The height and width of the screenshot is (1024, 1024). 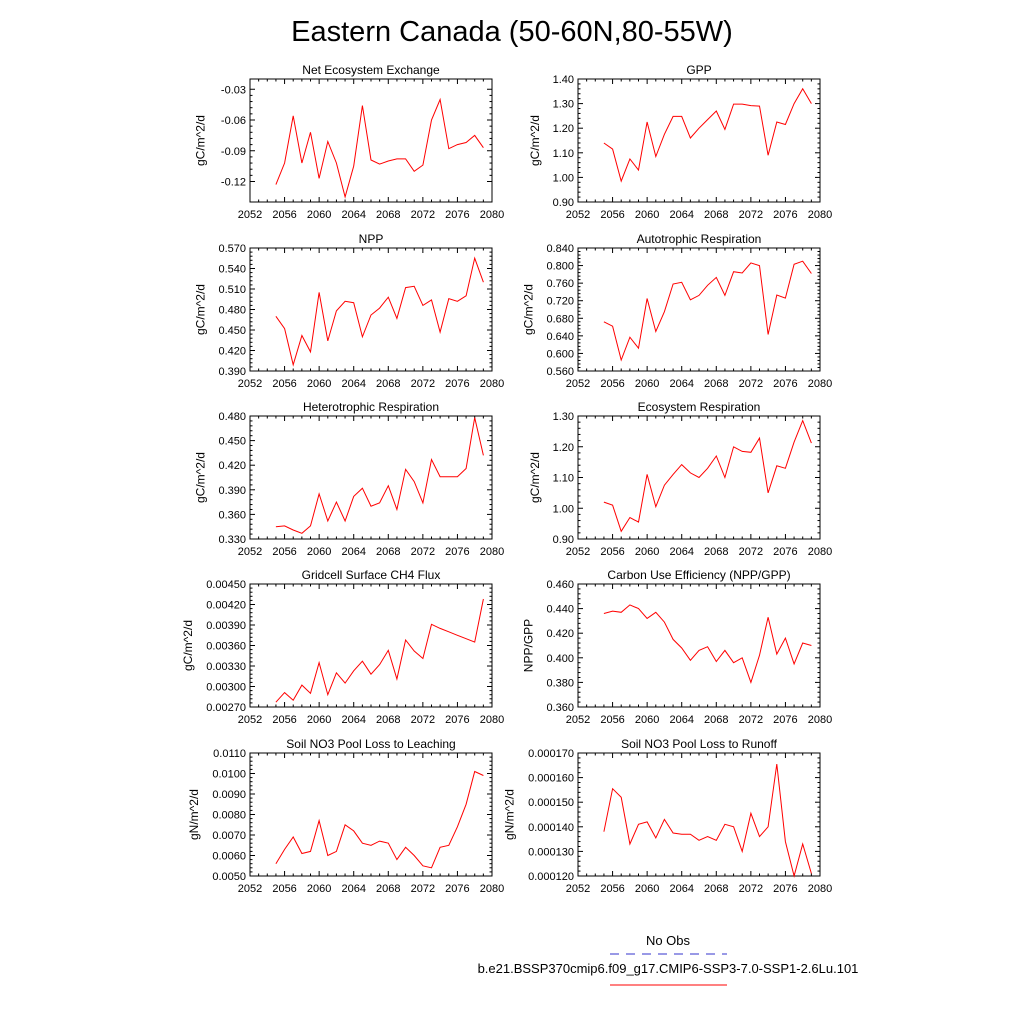 What do you see at coordinates (668, 940) in the screenshot?
I see `legend-obs-label: No Obs` at bounding box center [668, 940].